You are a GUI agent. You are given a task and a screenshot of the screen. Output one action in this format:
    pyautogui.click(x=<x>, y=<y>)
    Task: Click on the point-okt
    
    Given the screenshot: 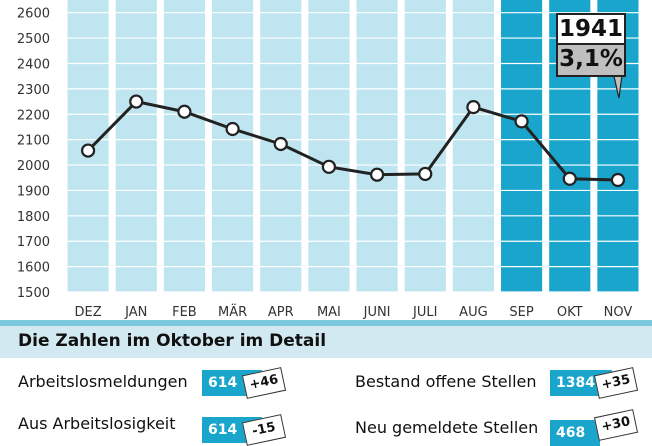 What is the action you would take?
    pyautogui.click(x=569, y=178)
    